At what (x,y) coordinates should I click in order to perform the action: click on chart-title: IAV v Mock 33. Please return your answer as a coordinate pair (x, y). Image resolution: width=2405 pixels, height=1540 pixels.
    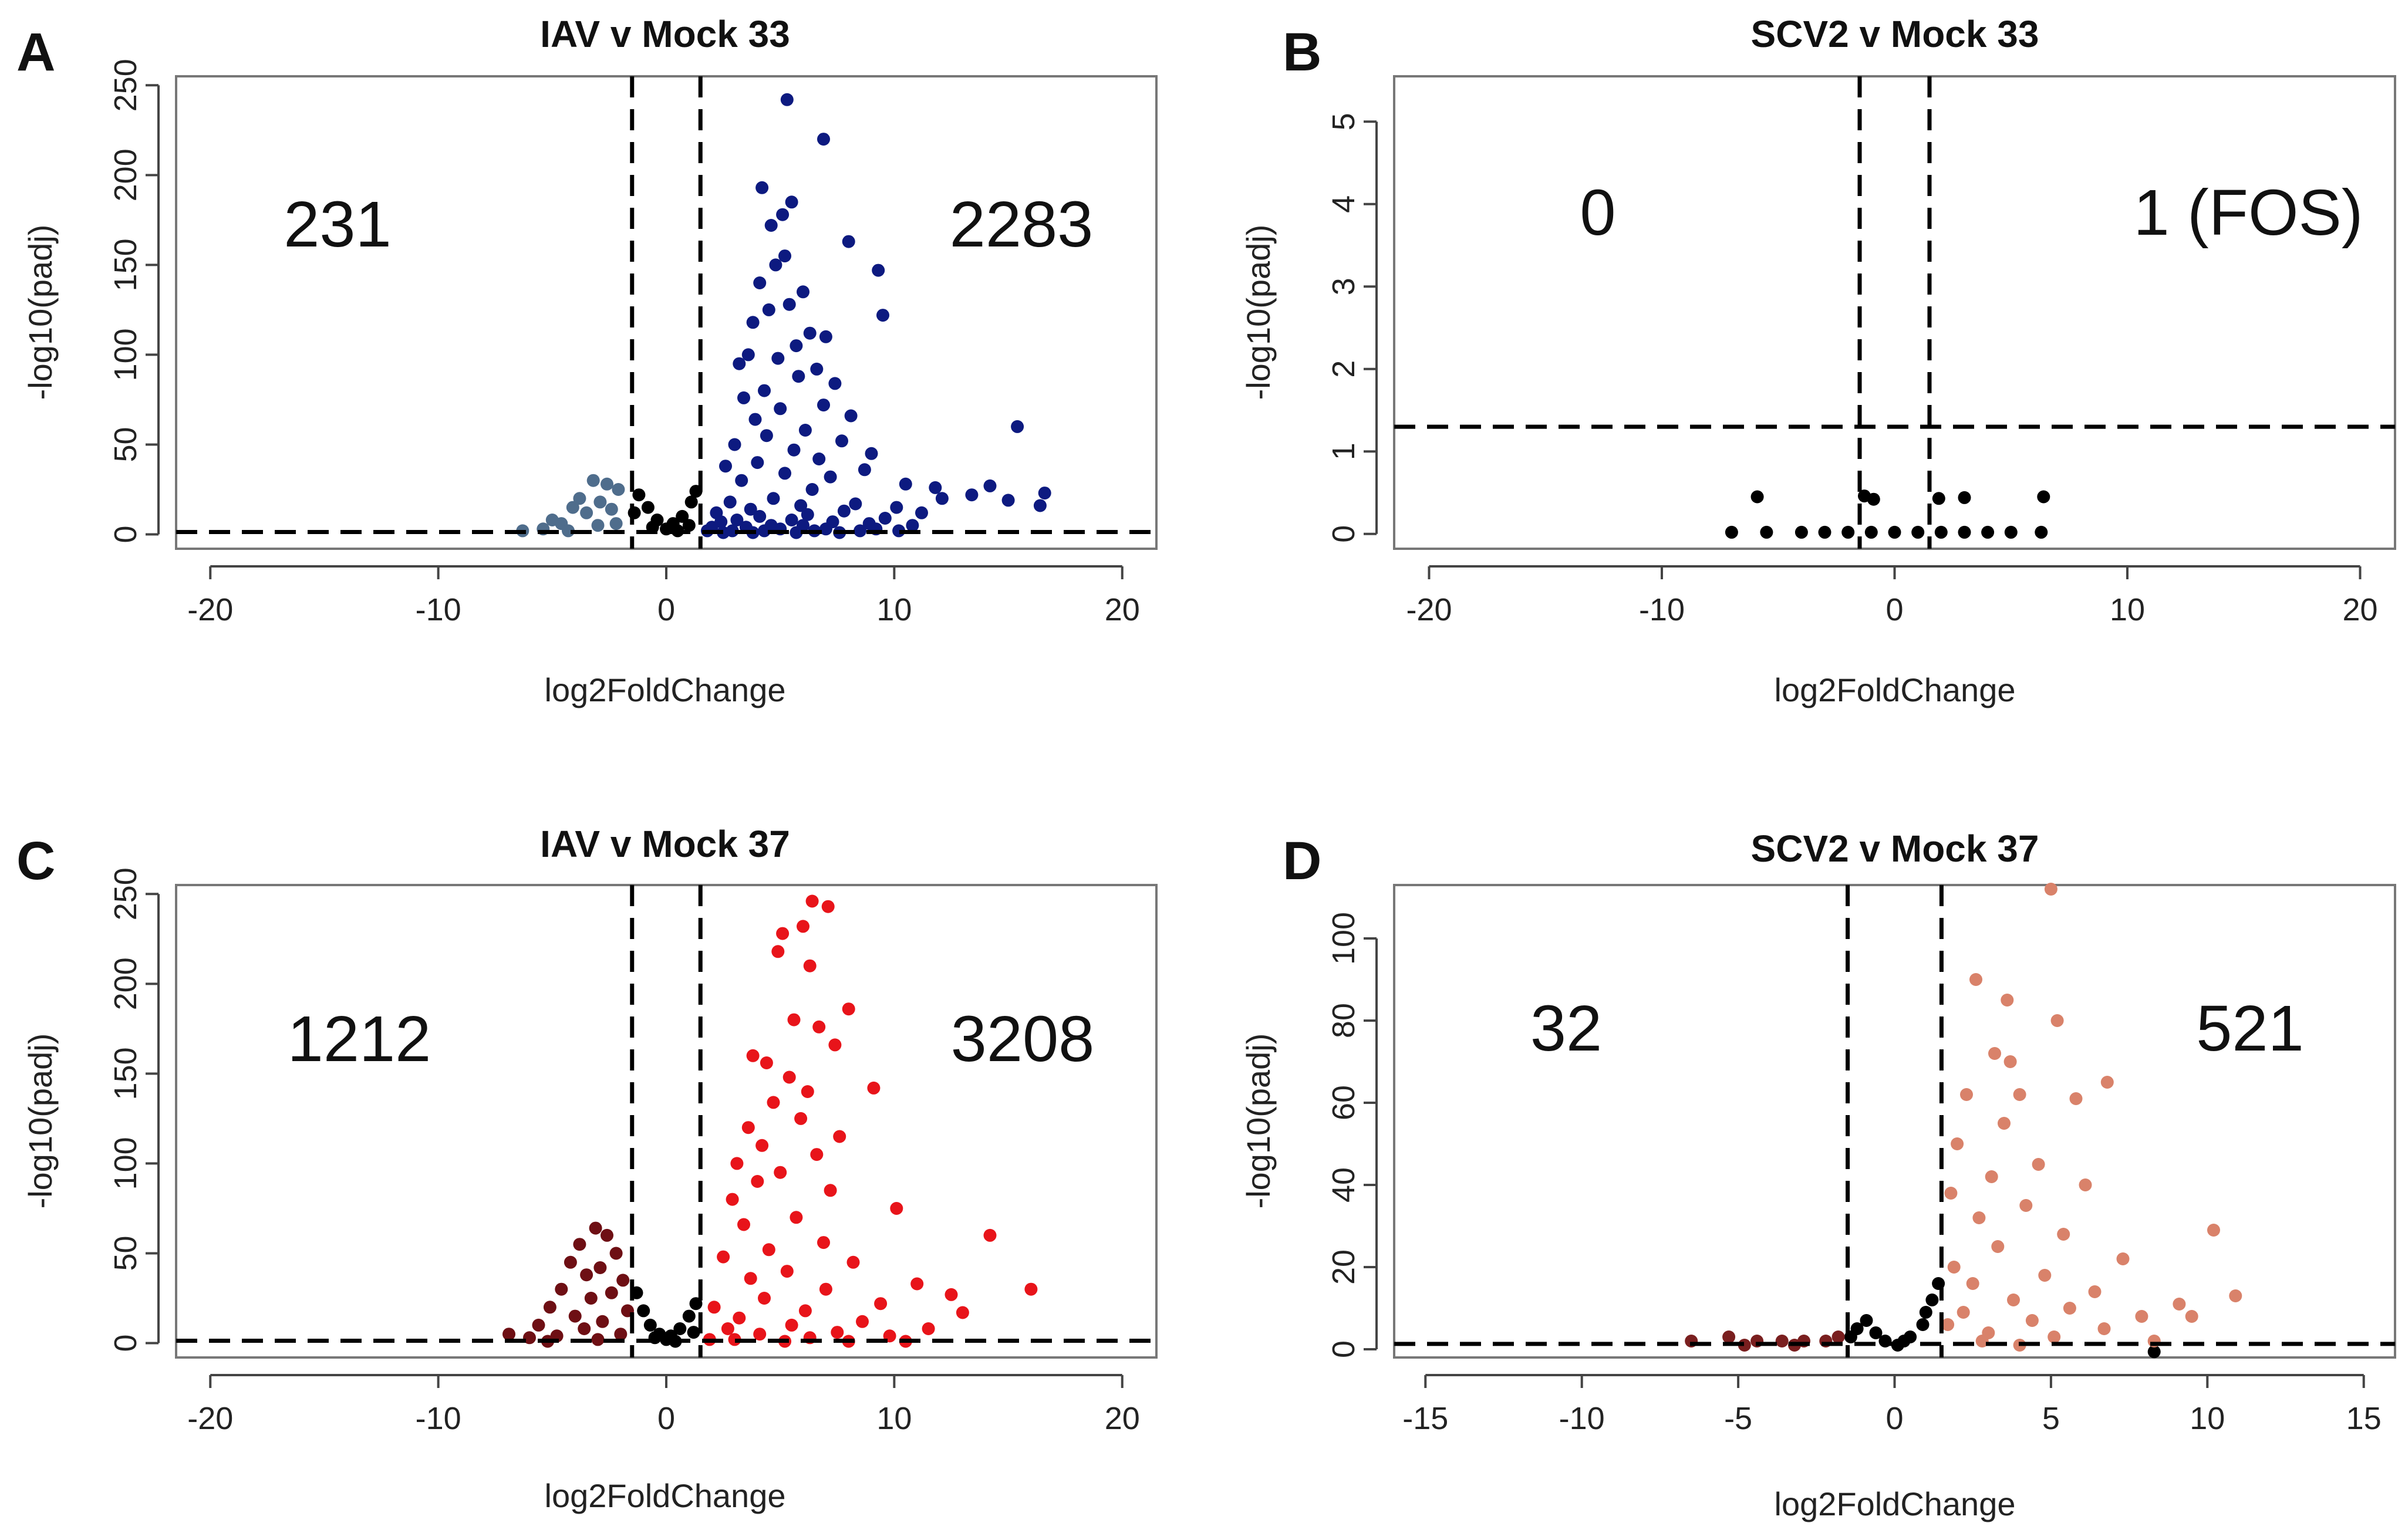
    Looking at the image, I should click on (665, 34).